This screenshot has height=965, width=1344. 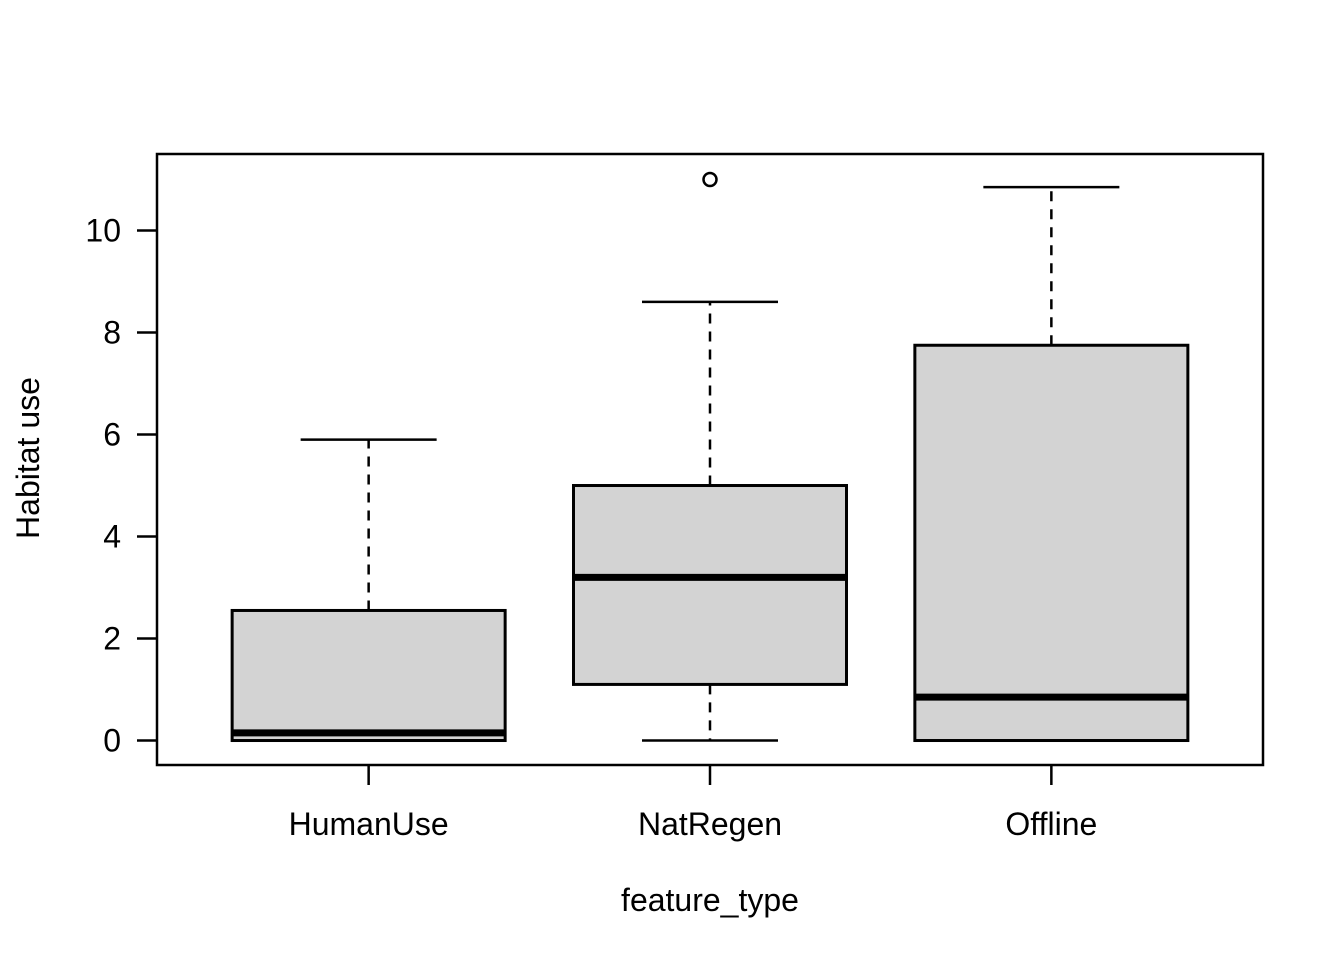 What do you see at coordinates (710, 824) in the screenshot?
I see `x-category-label: NatRegen` at bounding box center [710, 824].